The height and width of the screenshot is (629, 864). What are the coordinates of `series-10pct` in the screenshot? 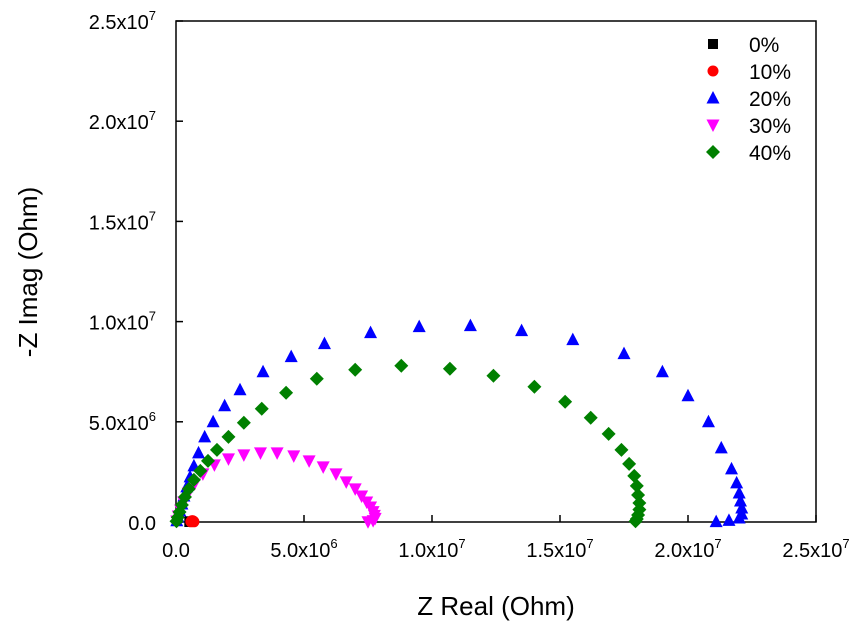 It's located at (192, 521).